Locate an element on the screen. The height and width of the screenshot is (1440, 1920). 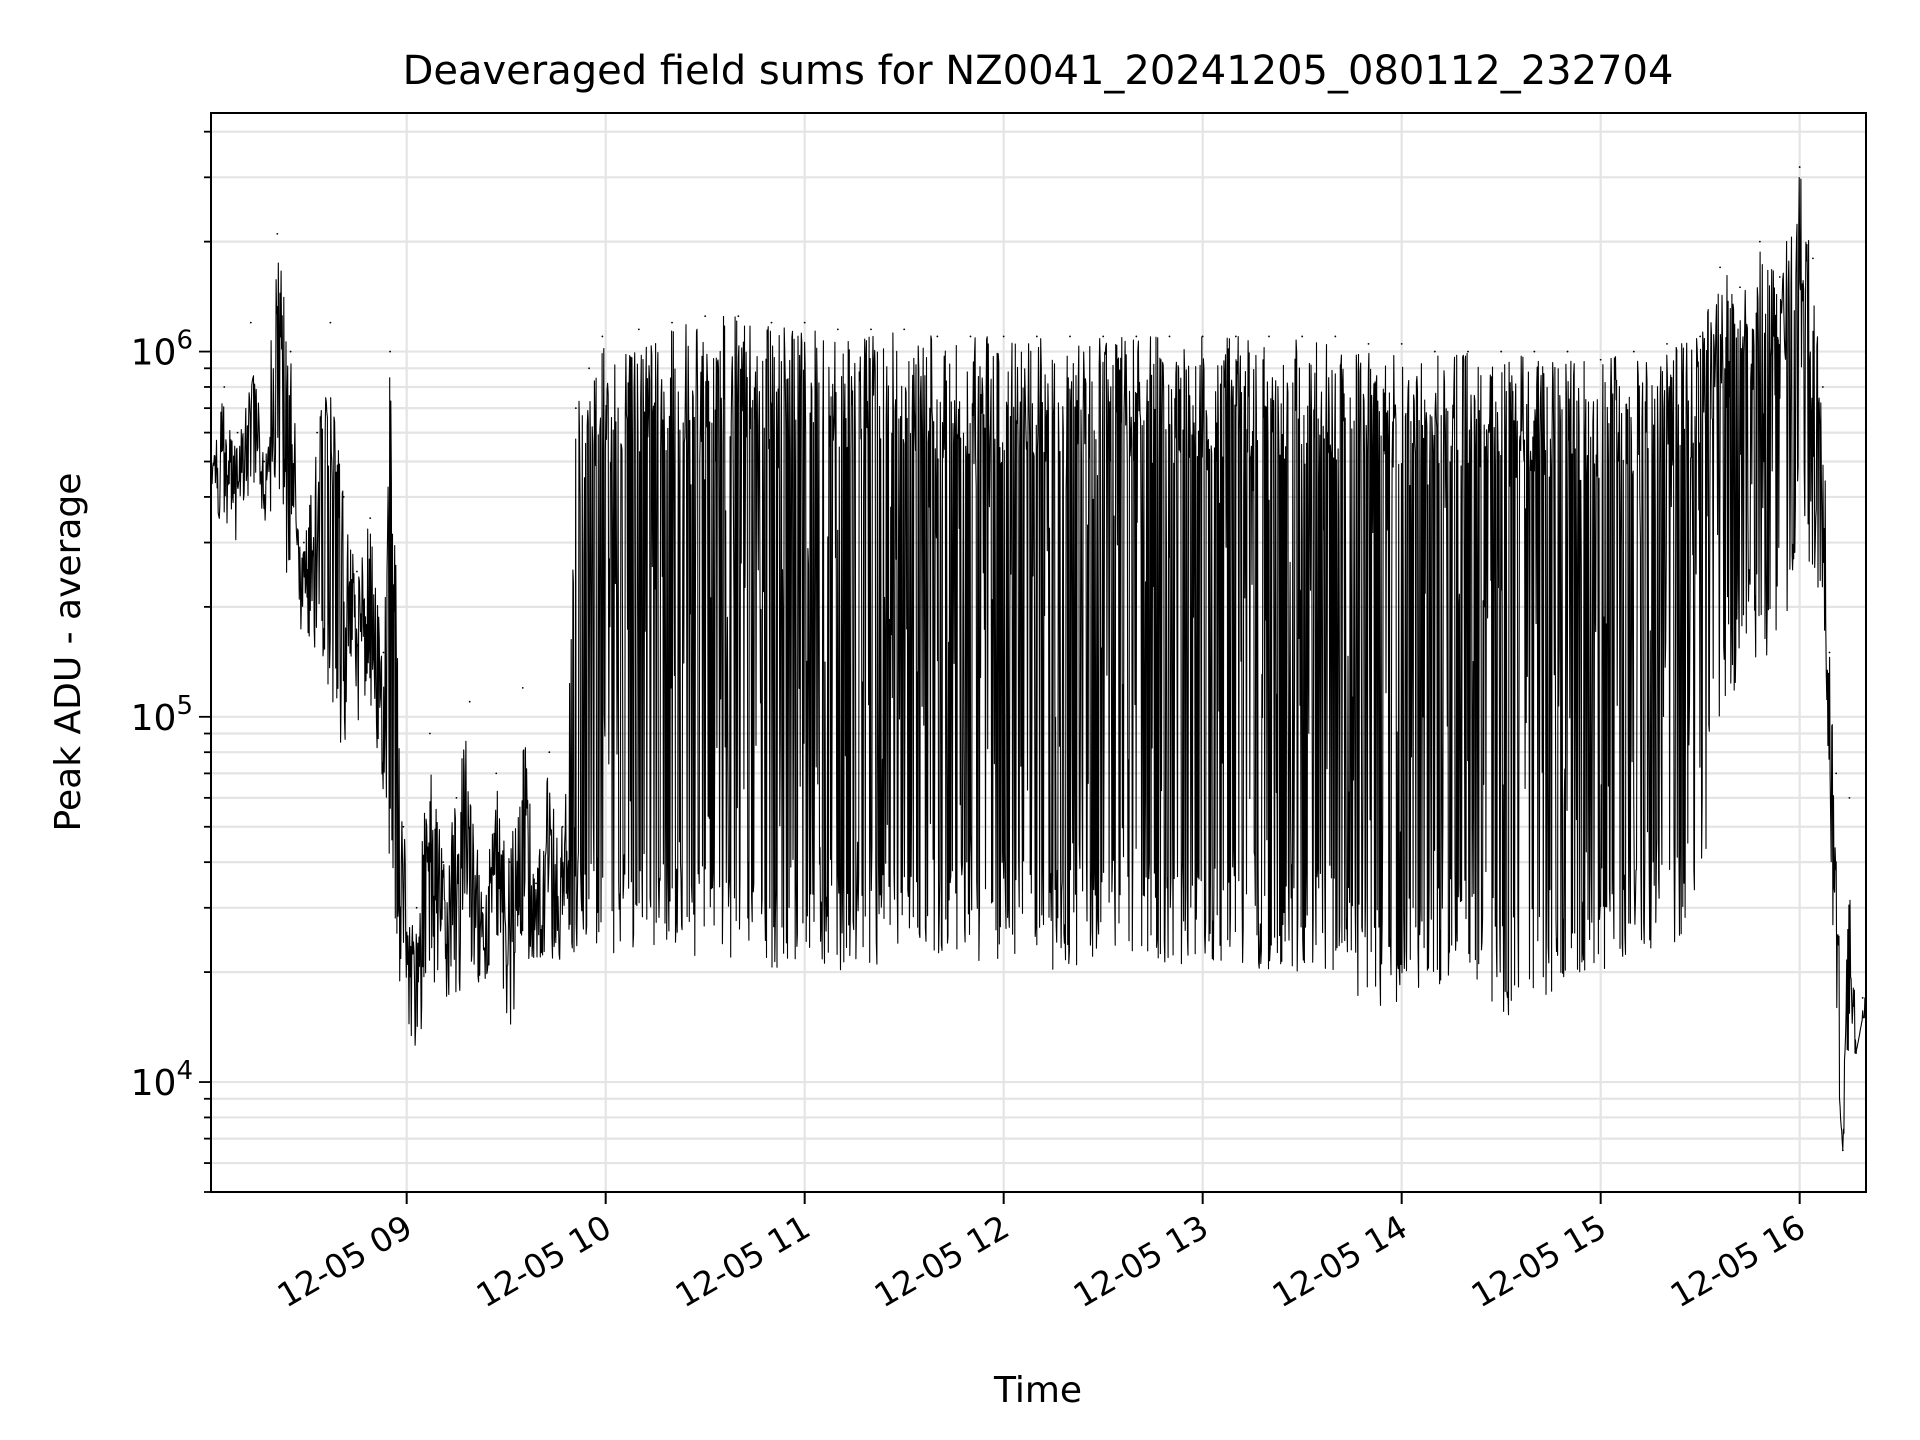
y-tick-exponent: 5 is located at coordinates (184, 706).